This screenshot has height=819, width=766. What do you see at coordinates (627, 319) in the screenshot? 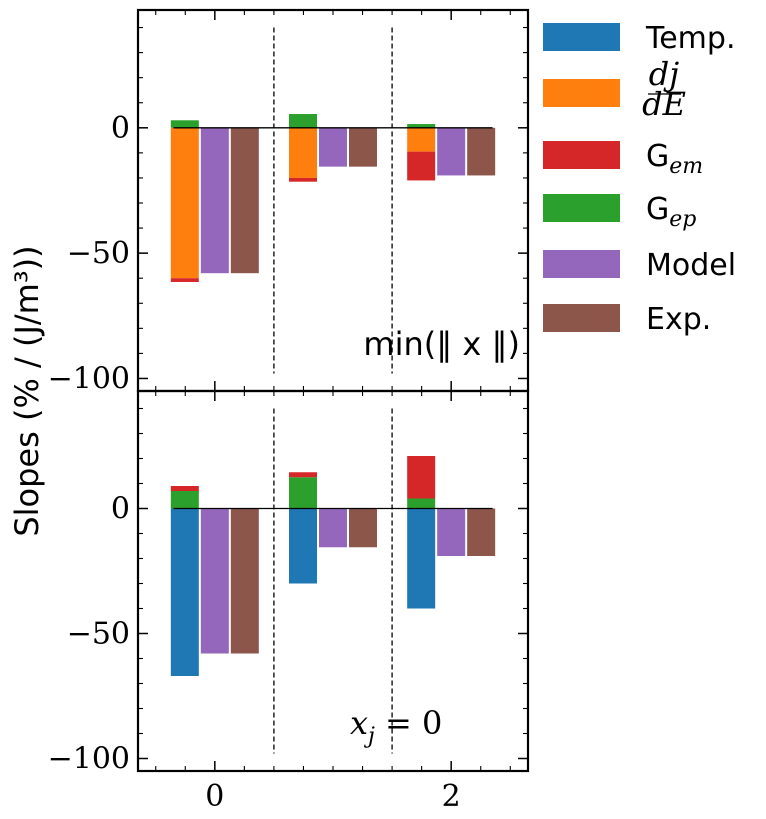
I see `legend-item-exp: Exp.` at bounding box center [627, 319].